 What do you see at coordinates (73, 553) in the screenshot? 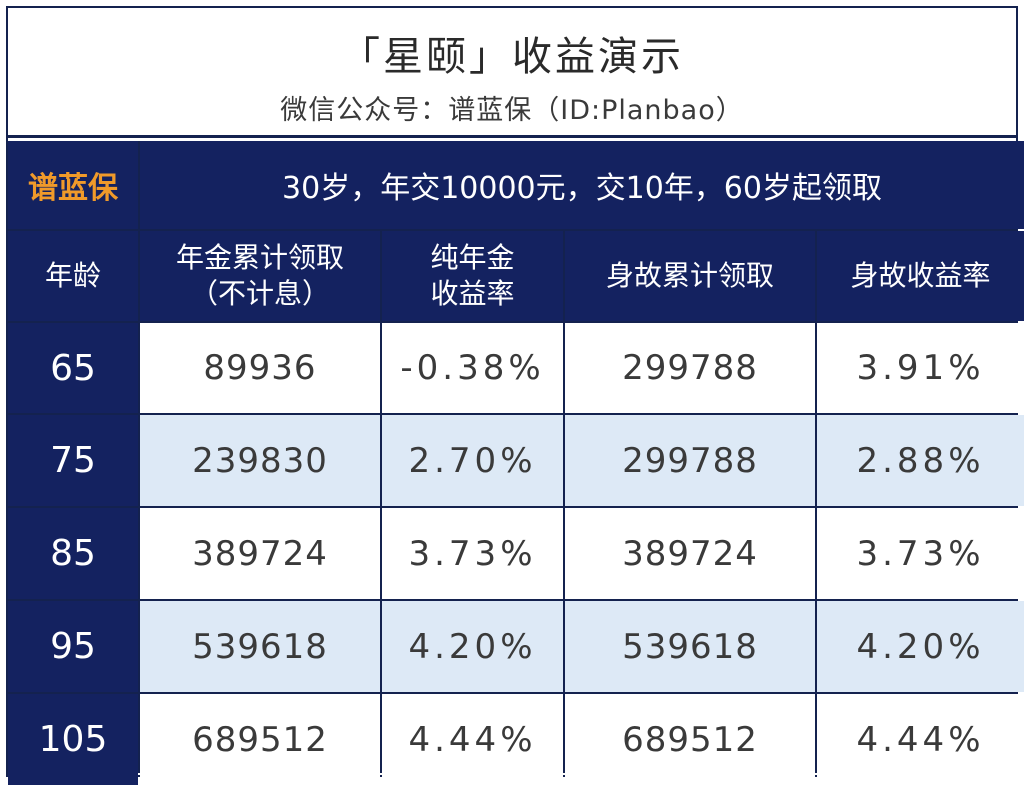
I see `table-row-age: 85` at bounding box center [73, 553].